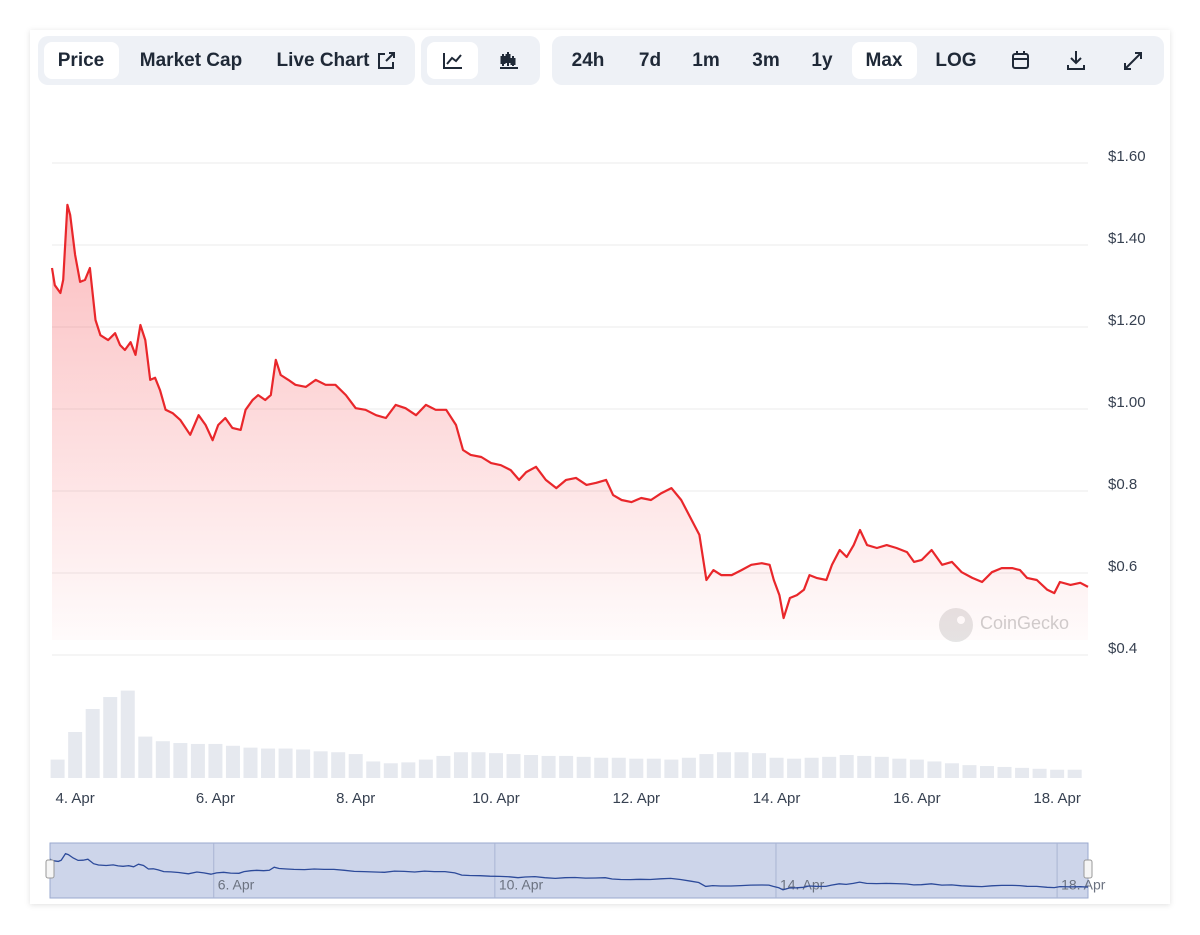 The height and width of the screenshot is (935, 1200). What do you see at coordinates (1122, 484) in the screenshot?
I see `y-tick-label: $0.8` at bounding box center [1122, 484].